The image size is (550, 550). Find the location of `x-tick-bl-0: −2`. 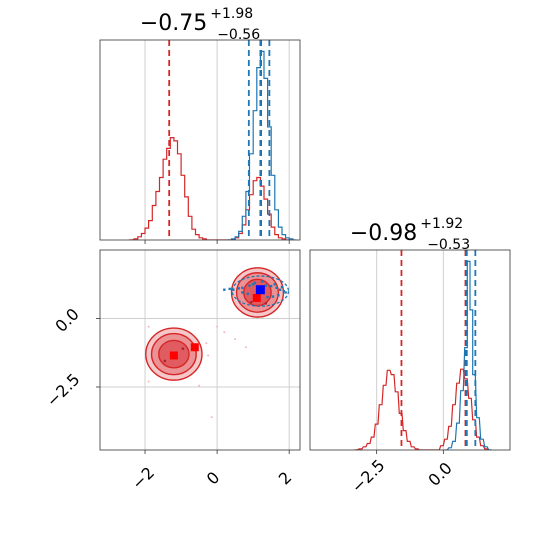

x-tick-bl-0: −2 is located at coordinates (143, 478).